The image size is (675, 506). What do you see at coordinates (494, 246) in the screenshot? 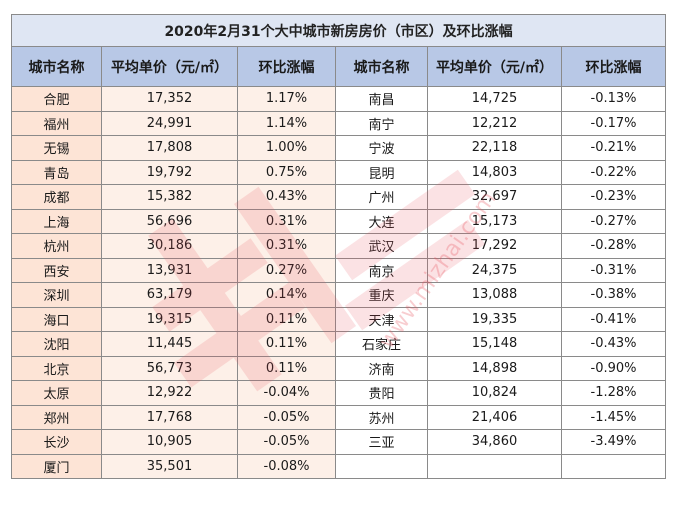
I see `price-b-cell: 17,292` at bounding box center [494, 246].